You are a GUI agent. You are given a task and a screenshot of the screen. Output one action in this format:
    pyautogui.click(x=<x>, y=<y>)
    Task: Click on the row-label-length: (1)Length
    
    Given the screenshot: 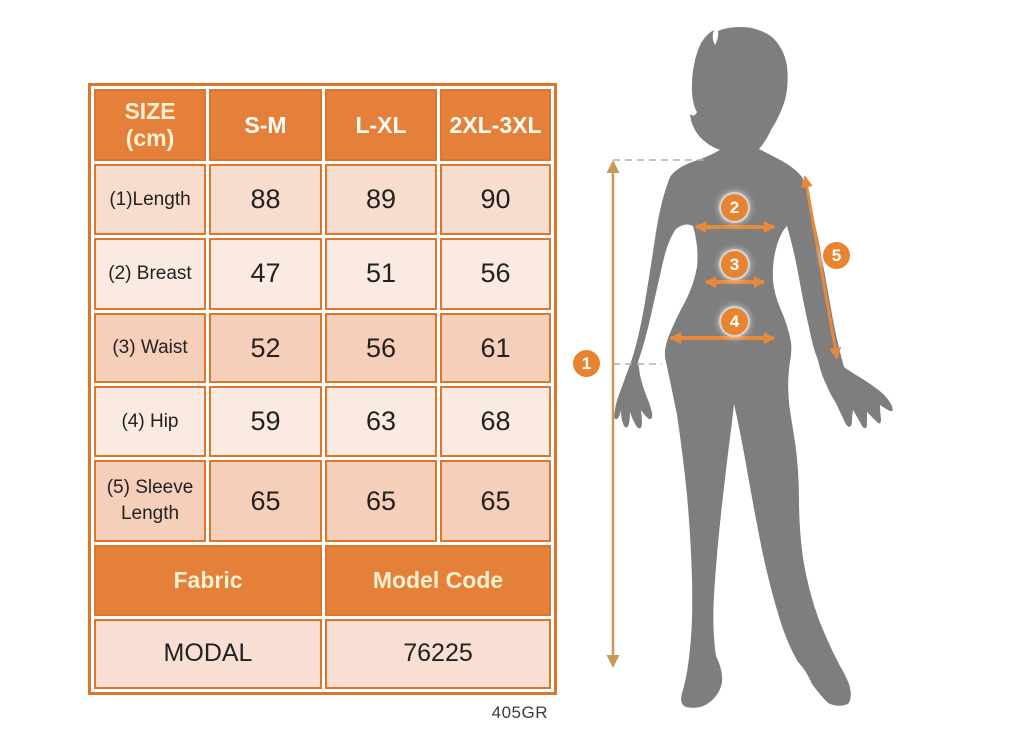 What is the action you would take?
    pyautogui.click(x=150, y=199)
    